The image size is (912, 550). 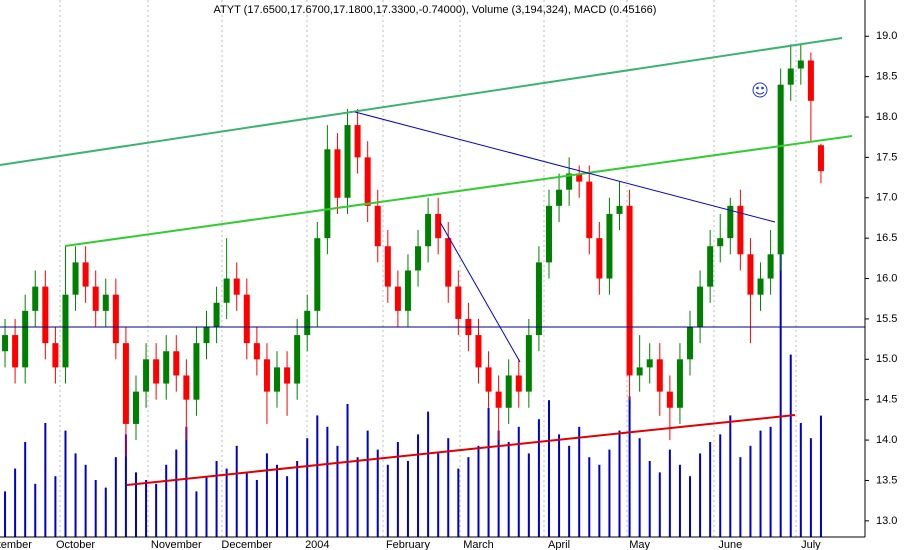 What do you see at coordinates (811, 544) in the screenshot?
I see `x-tick-label: July` at bounding box center [811, 544].